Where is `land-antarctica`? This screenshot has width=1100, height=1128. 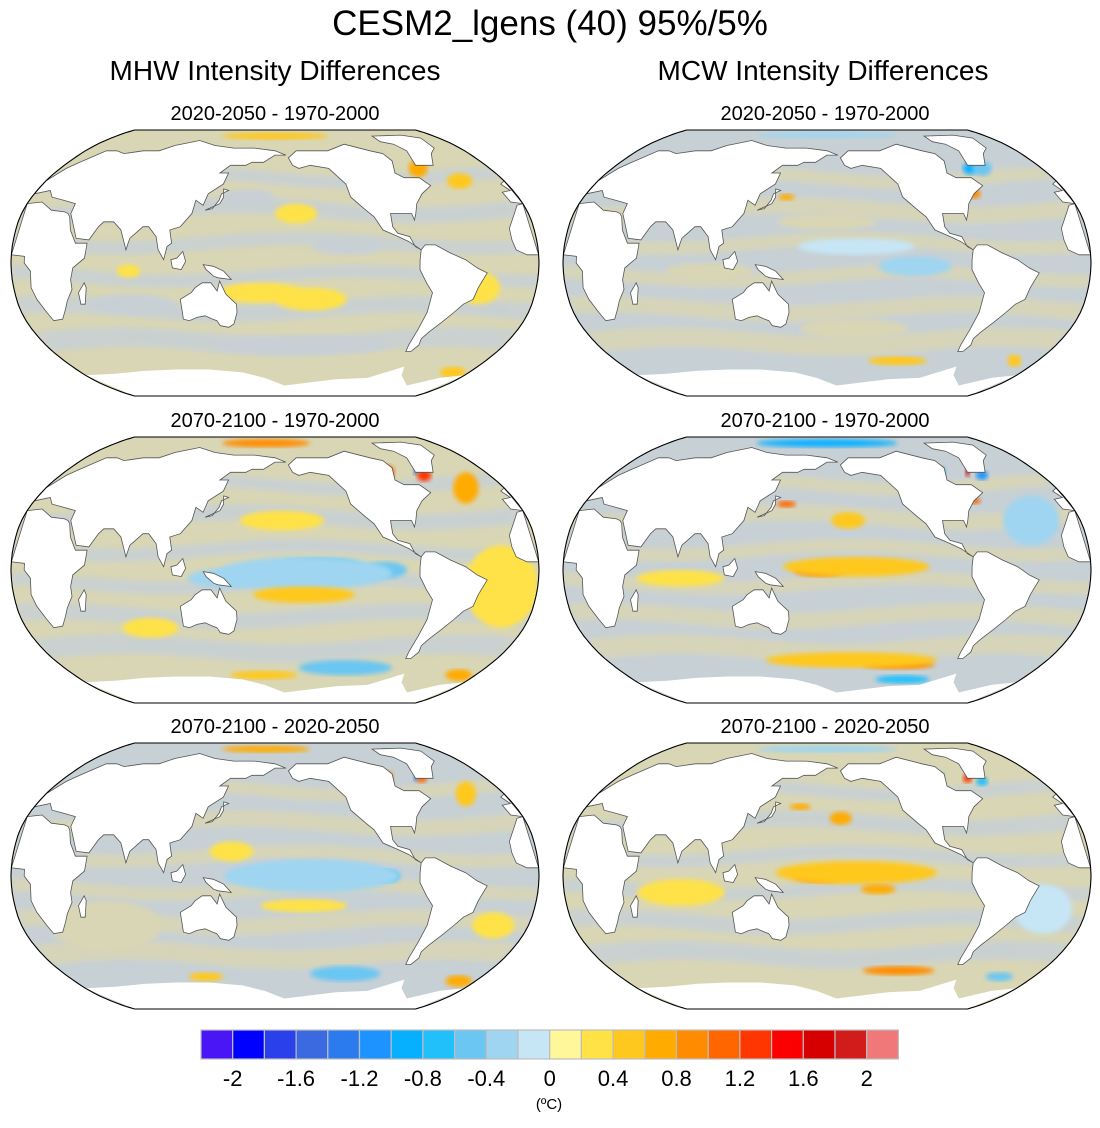 land-antarctica is located at coordinates (275, 688).